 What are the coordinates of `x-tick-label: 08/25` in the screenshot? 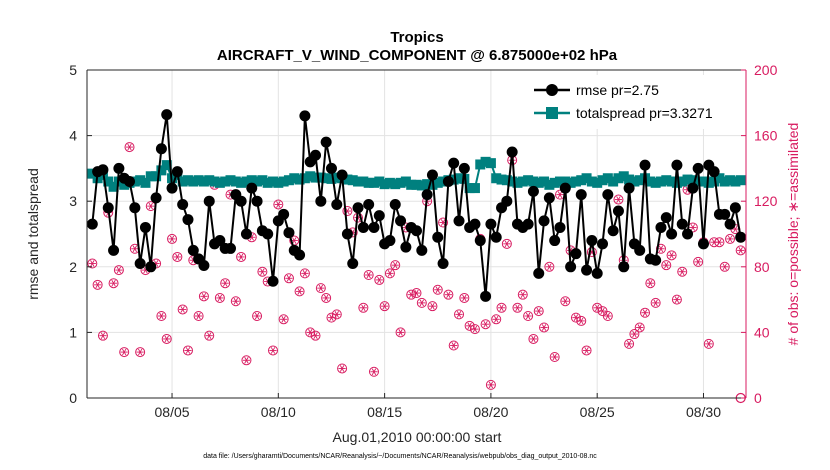 It's located at (597, 412).